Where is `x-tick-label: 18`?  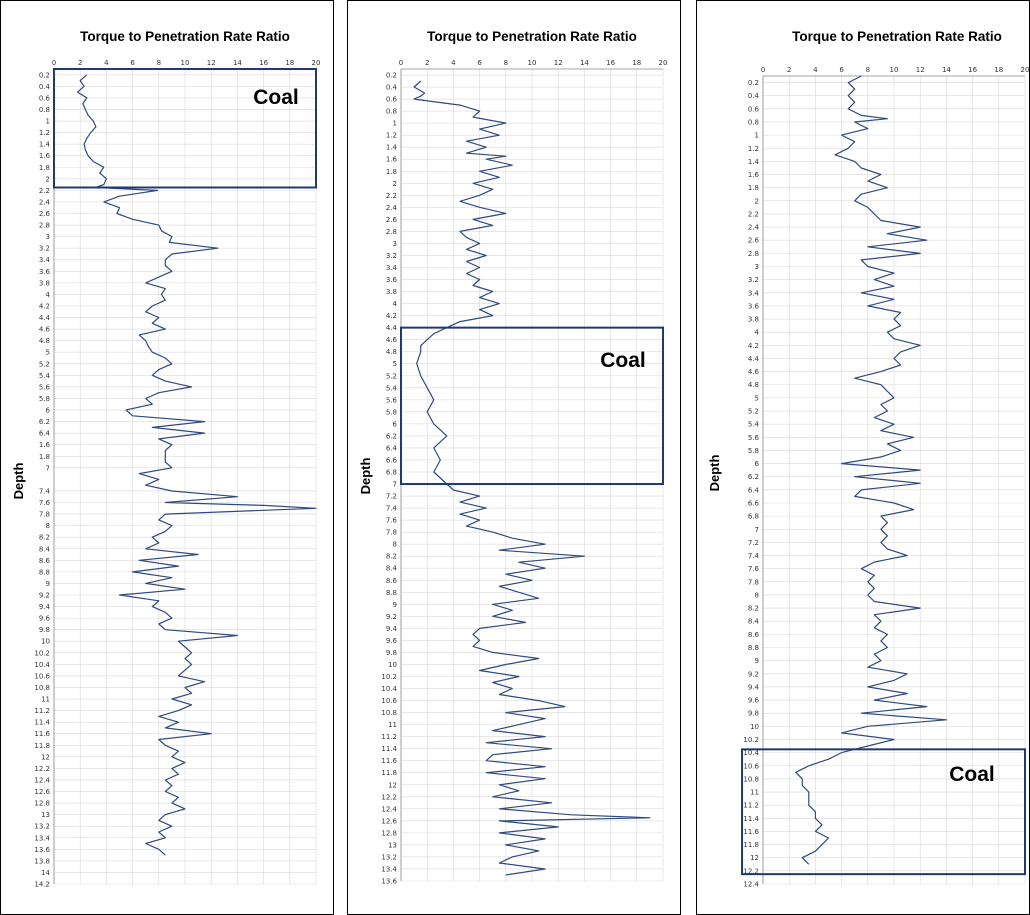
x-tick-label: 18 is located at coordinates (636, 63).